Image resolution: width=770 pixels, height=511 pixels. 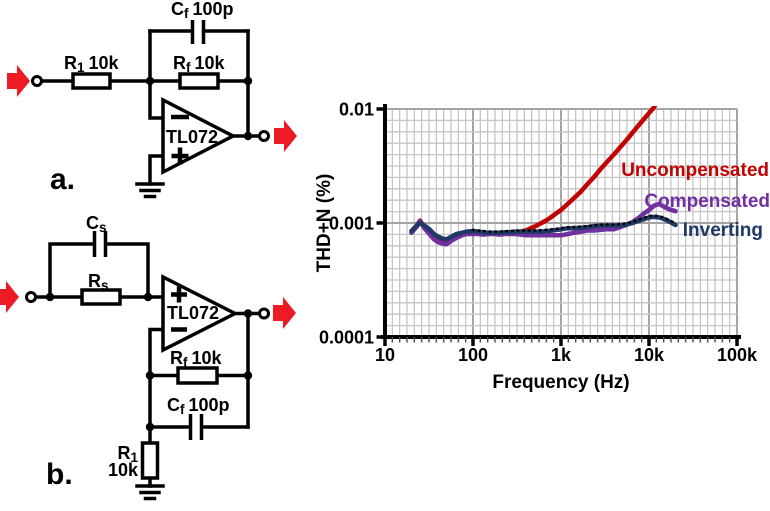 I want to click on label-rs-b: Rs, so click(x=98, y=282).